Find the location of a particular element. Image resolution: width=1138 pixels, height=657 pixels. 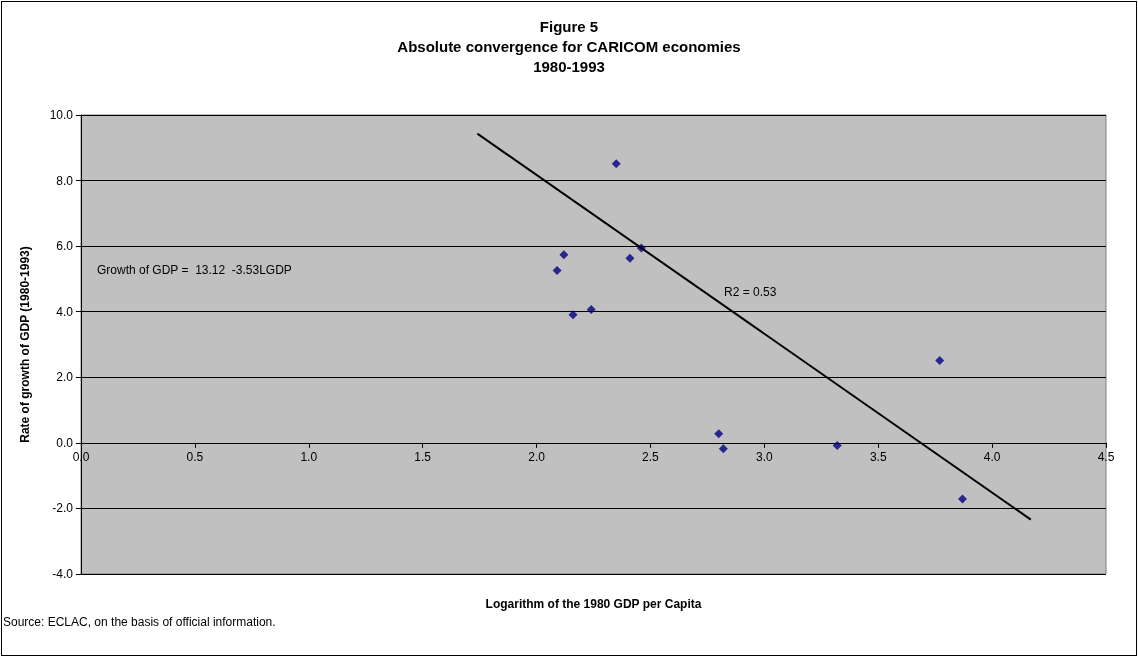

y-tick-label: 10.0 is located at coordinates (61, 115).